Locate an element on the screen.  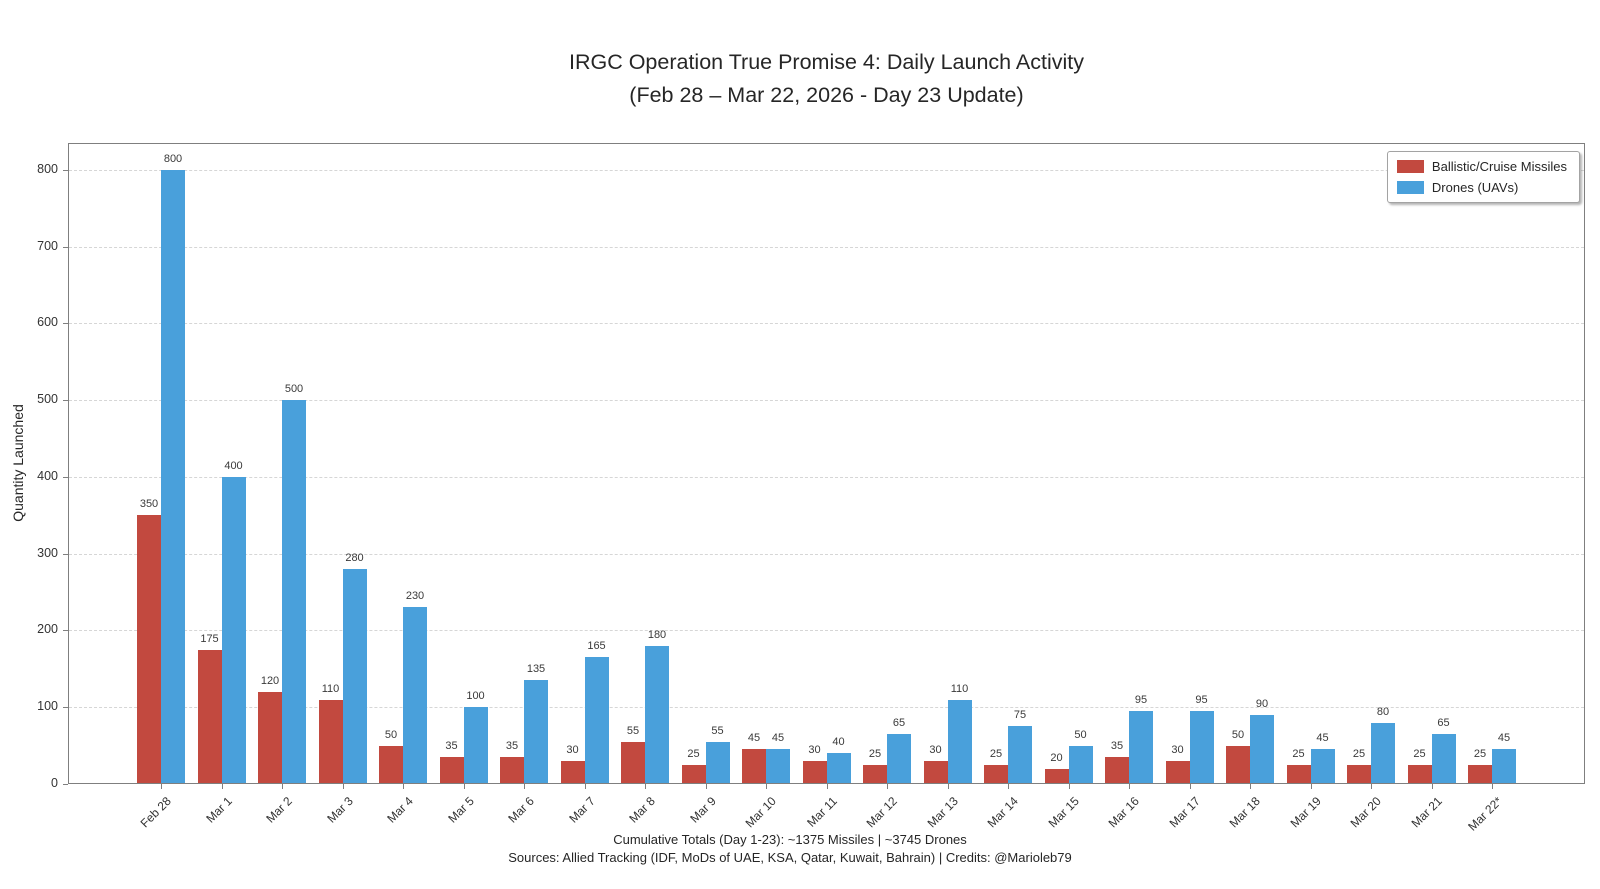
bar-value-label: 100 is located at coordinates (475, 696).